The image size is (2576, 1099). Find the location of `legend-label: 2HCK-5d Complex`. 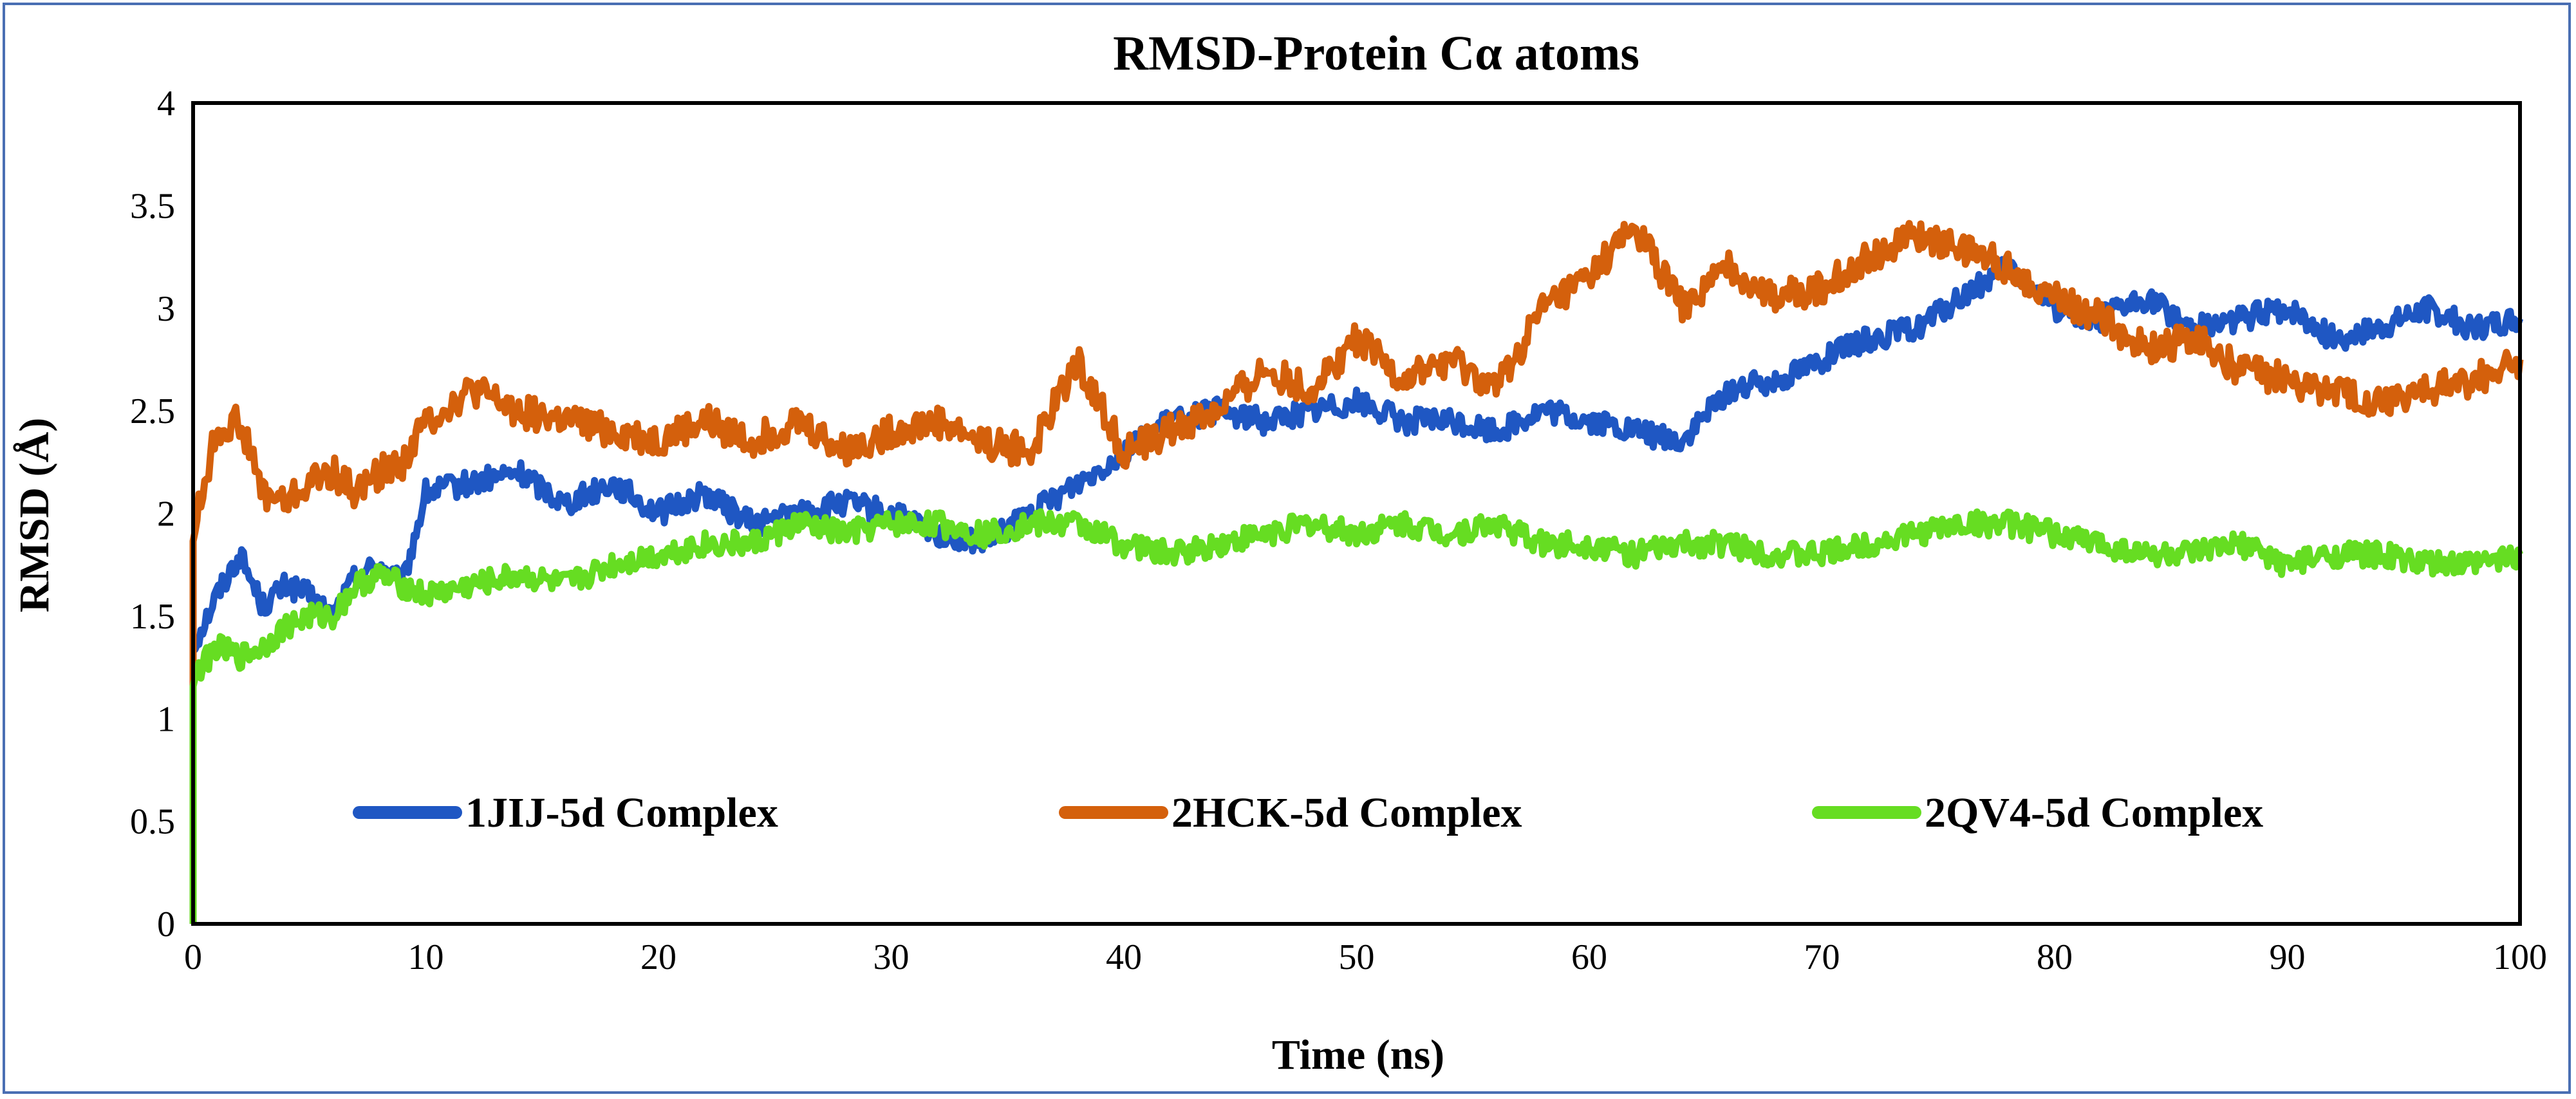

legend-label: 2HCK-5d Complex is located at coordinates (1346, 812).